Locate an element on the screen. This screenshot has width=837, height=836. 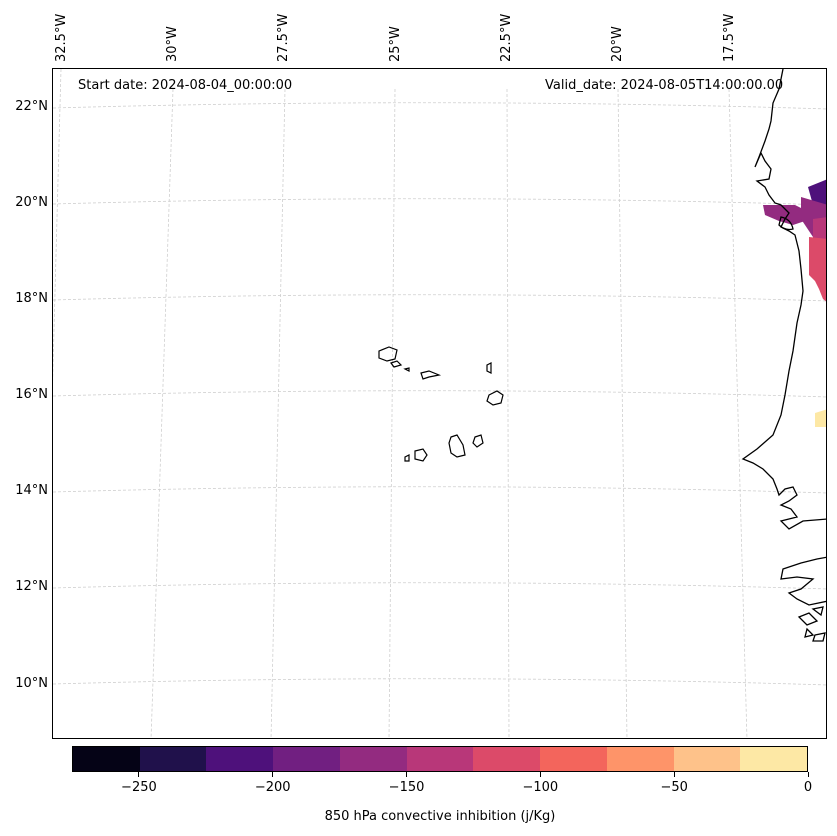
meridian-32-5w is located at coordinates (57, 226).